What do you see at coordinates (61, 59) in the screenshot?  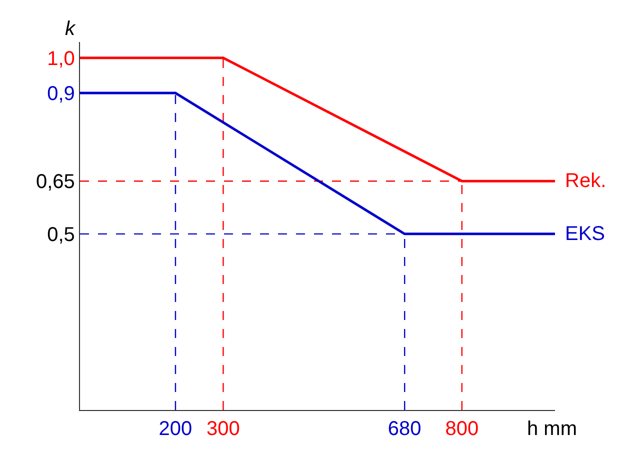 I see `y-tick-label: 1,0` at bounding box center [61, 59].